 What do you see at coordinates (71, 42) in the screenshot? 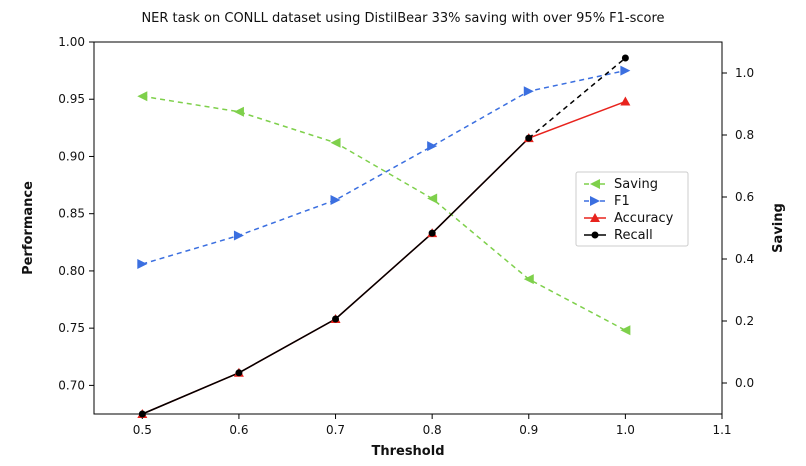
I see `y-tick-label: 1.00` at bounding box center [71, 42].